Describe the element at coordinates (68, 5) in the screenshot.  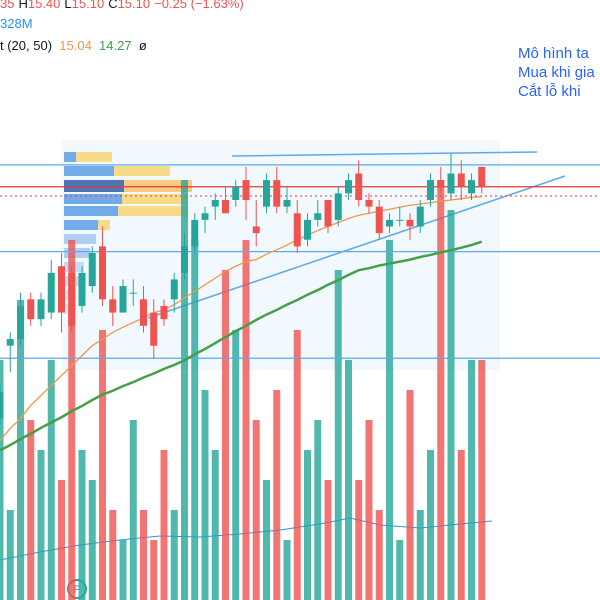
I see `ohlc-key: L` at that location.